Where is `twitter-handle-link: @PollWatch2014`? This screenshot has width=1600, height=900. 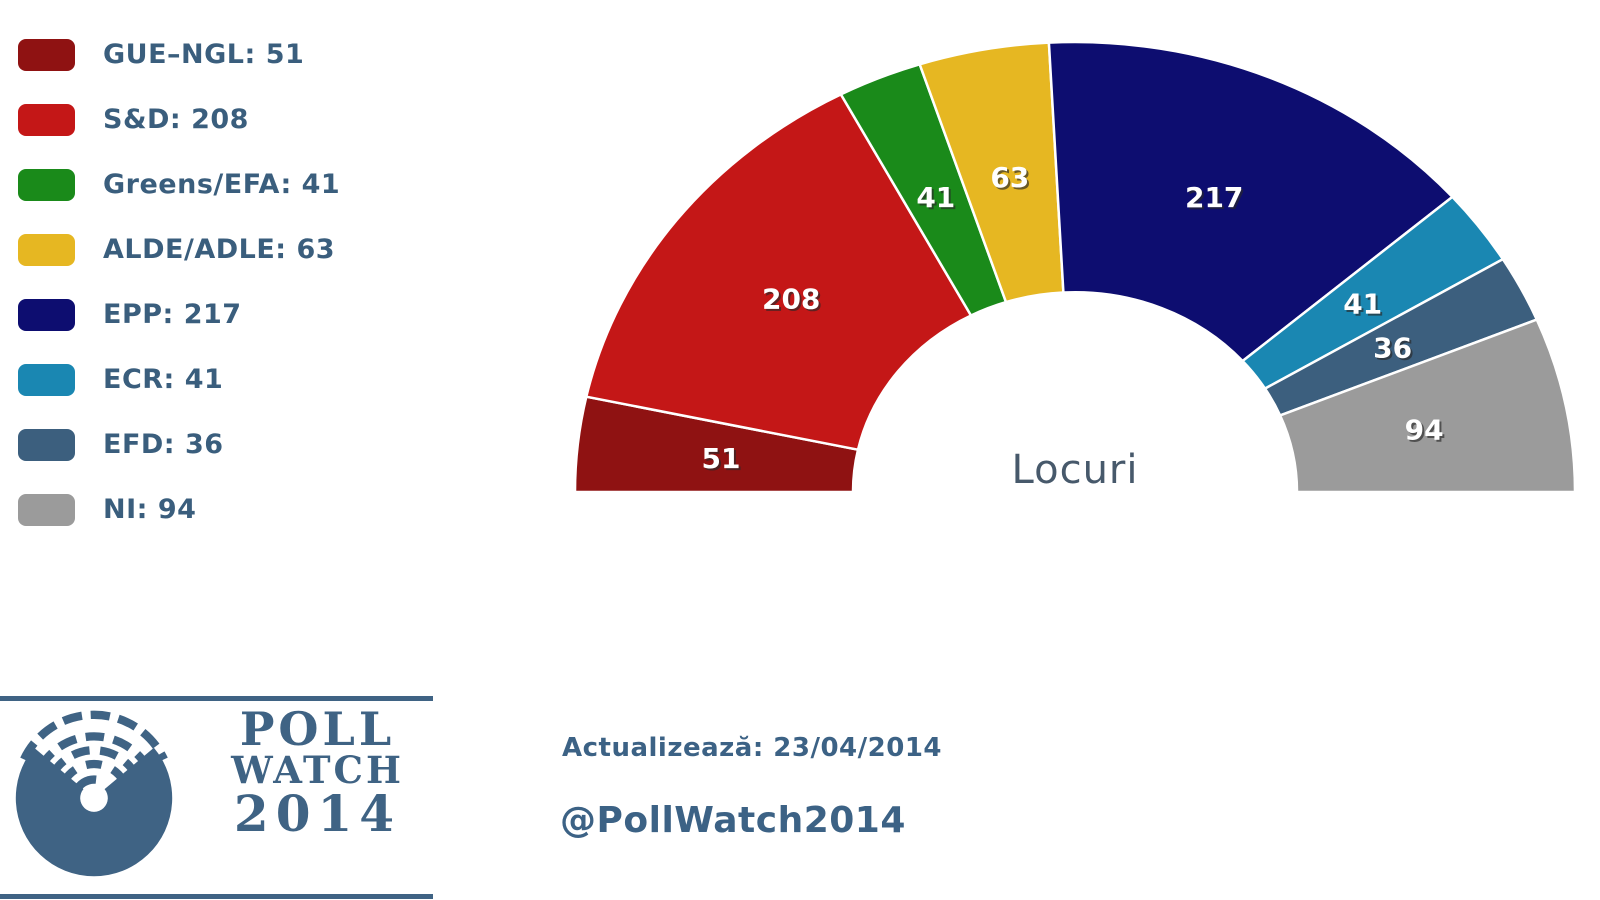 twitter-handle-link: @PollWatch2014 is located at coordinates (733, 820).